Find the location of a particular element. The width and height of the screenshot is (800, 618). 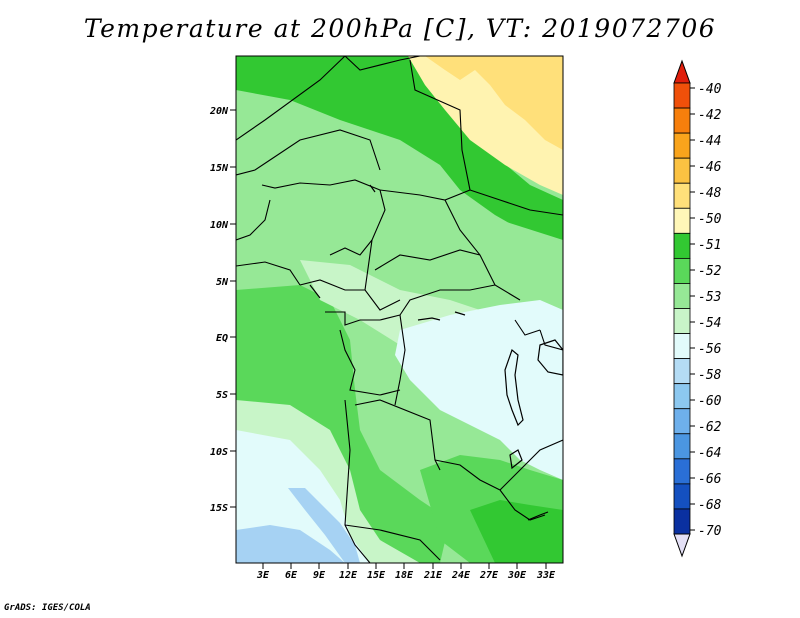

lon-tick-label: 30E is located at coordinates (517, 575).